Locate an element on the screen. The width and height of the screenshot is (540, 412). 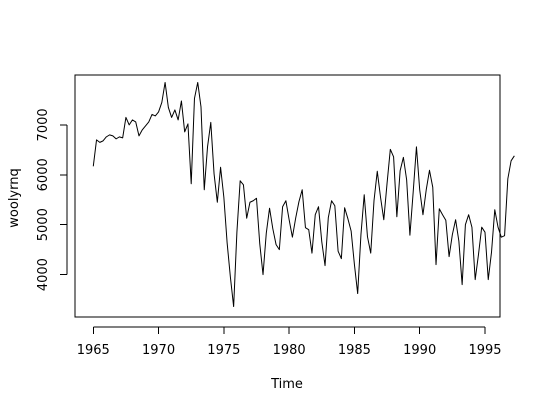
x-tick-label-1985: 1985 is located at coordinates (354, 350).